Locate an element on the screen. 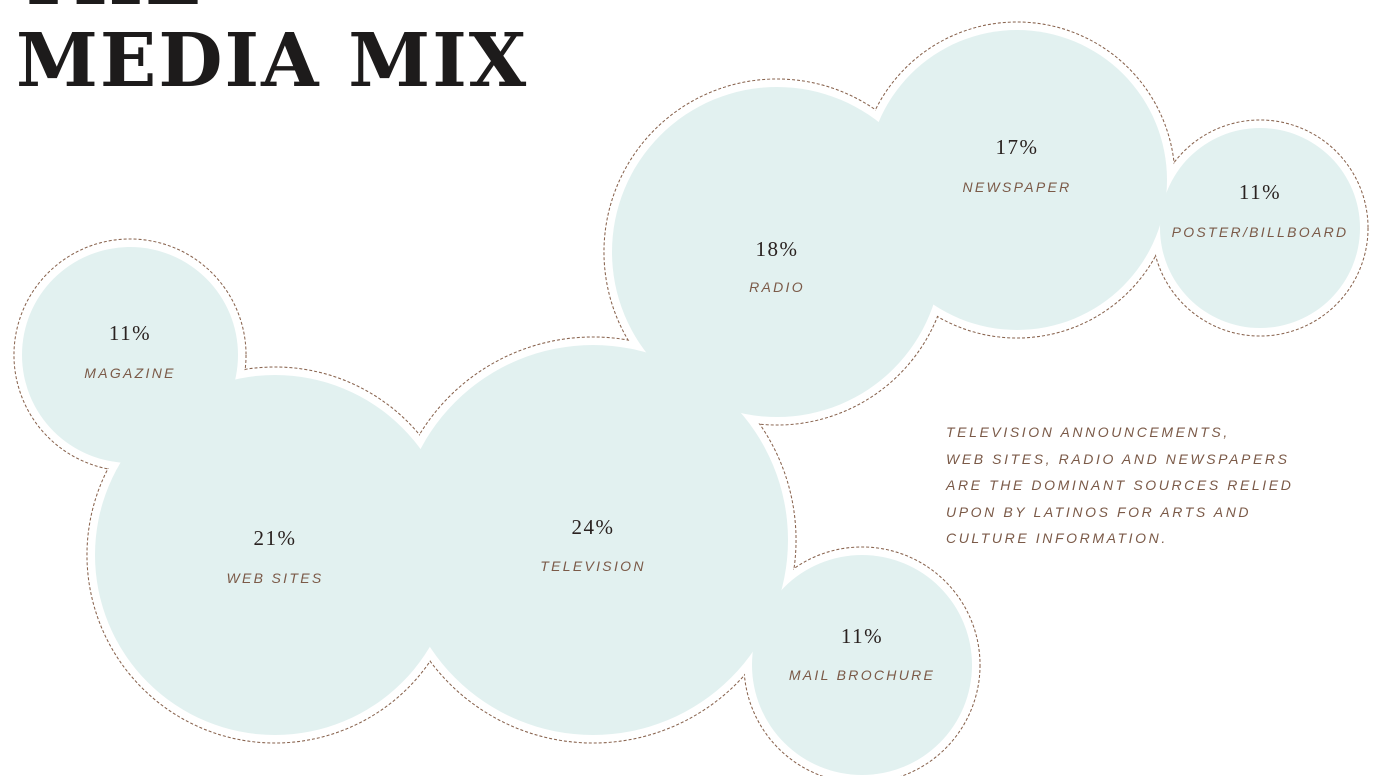  value-label-web-sites: 21% is located at coordinates (275, 538).